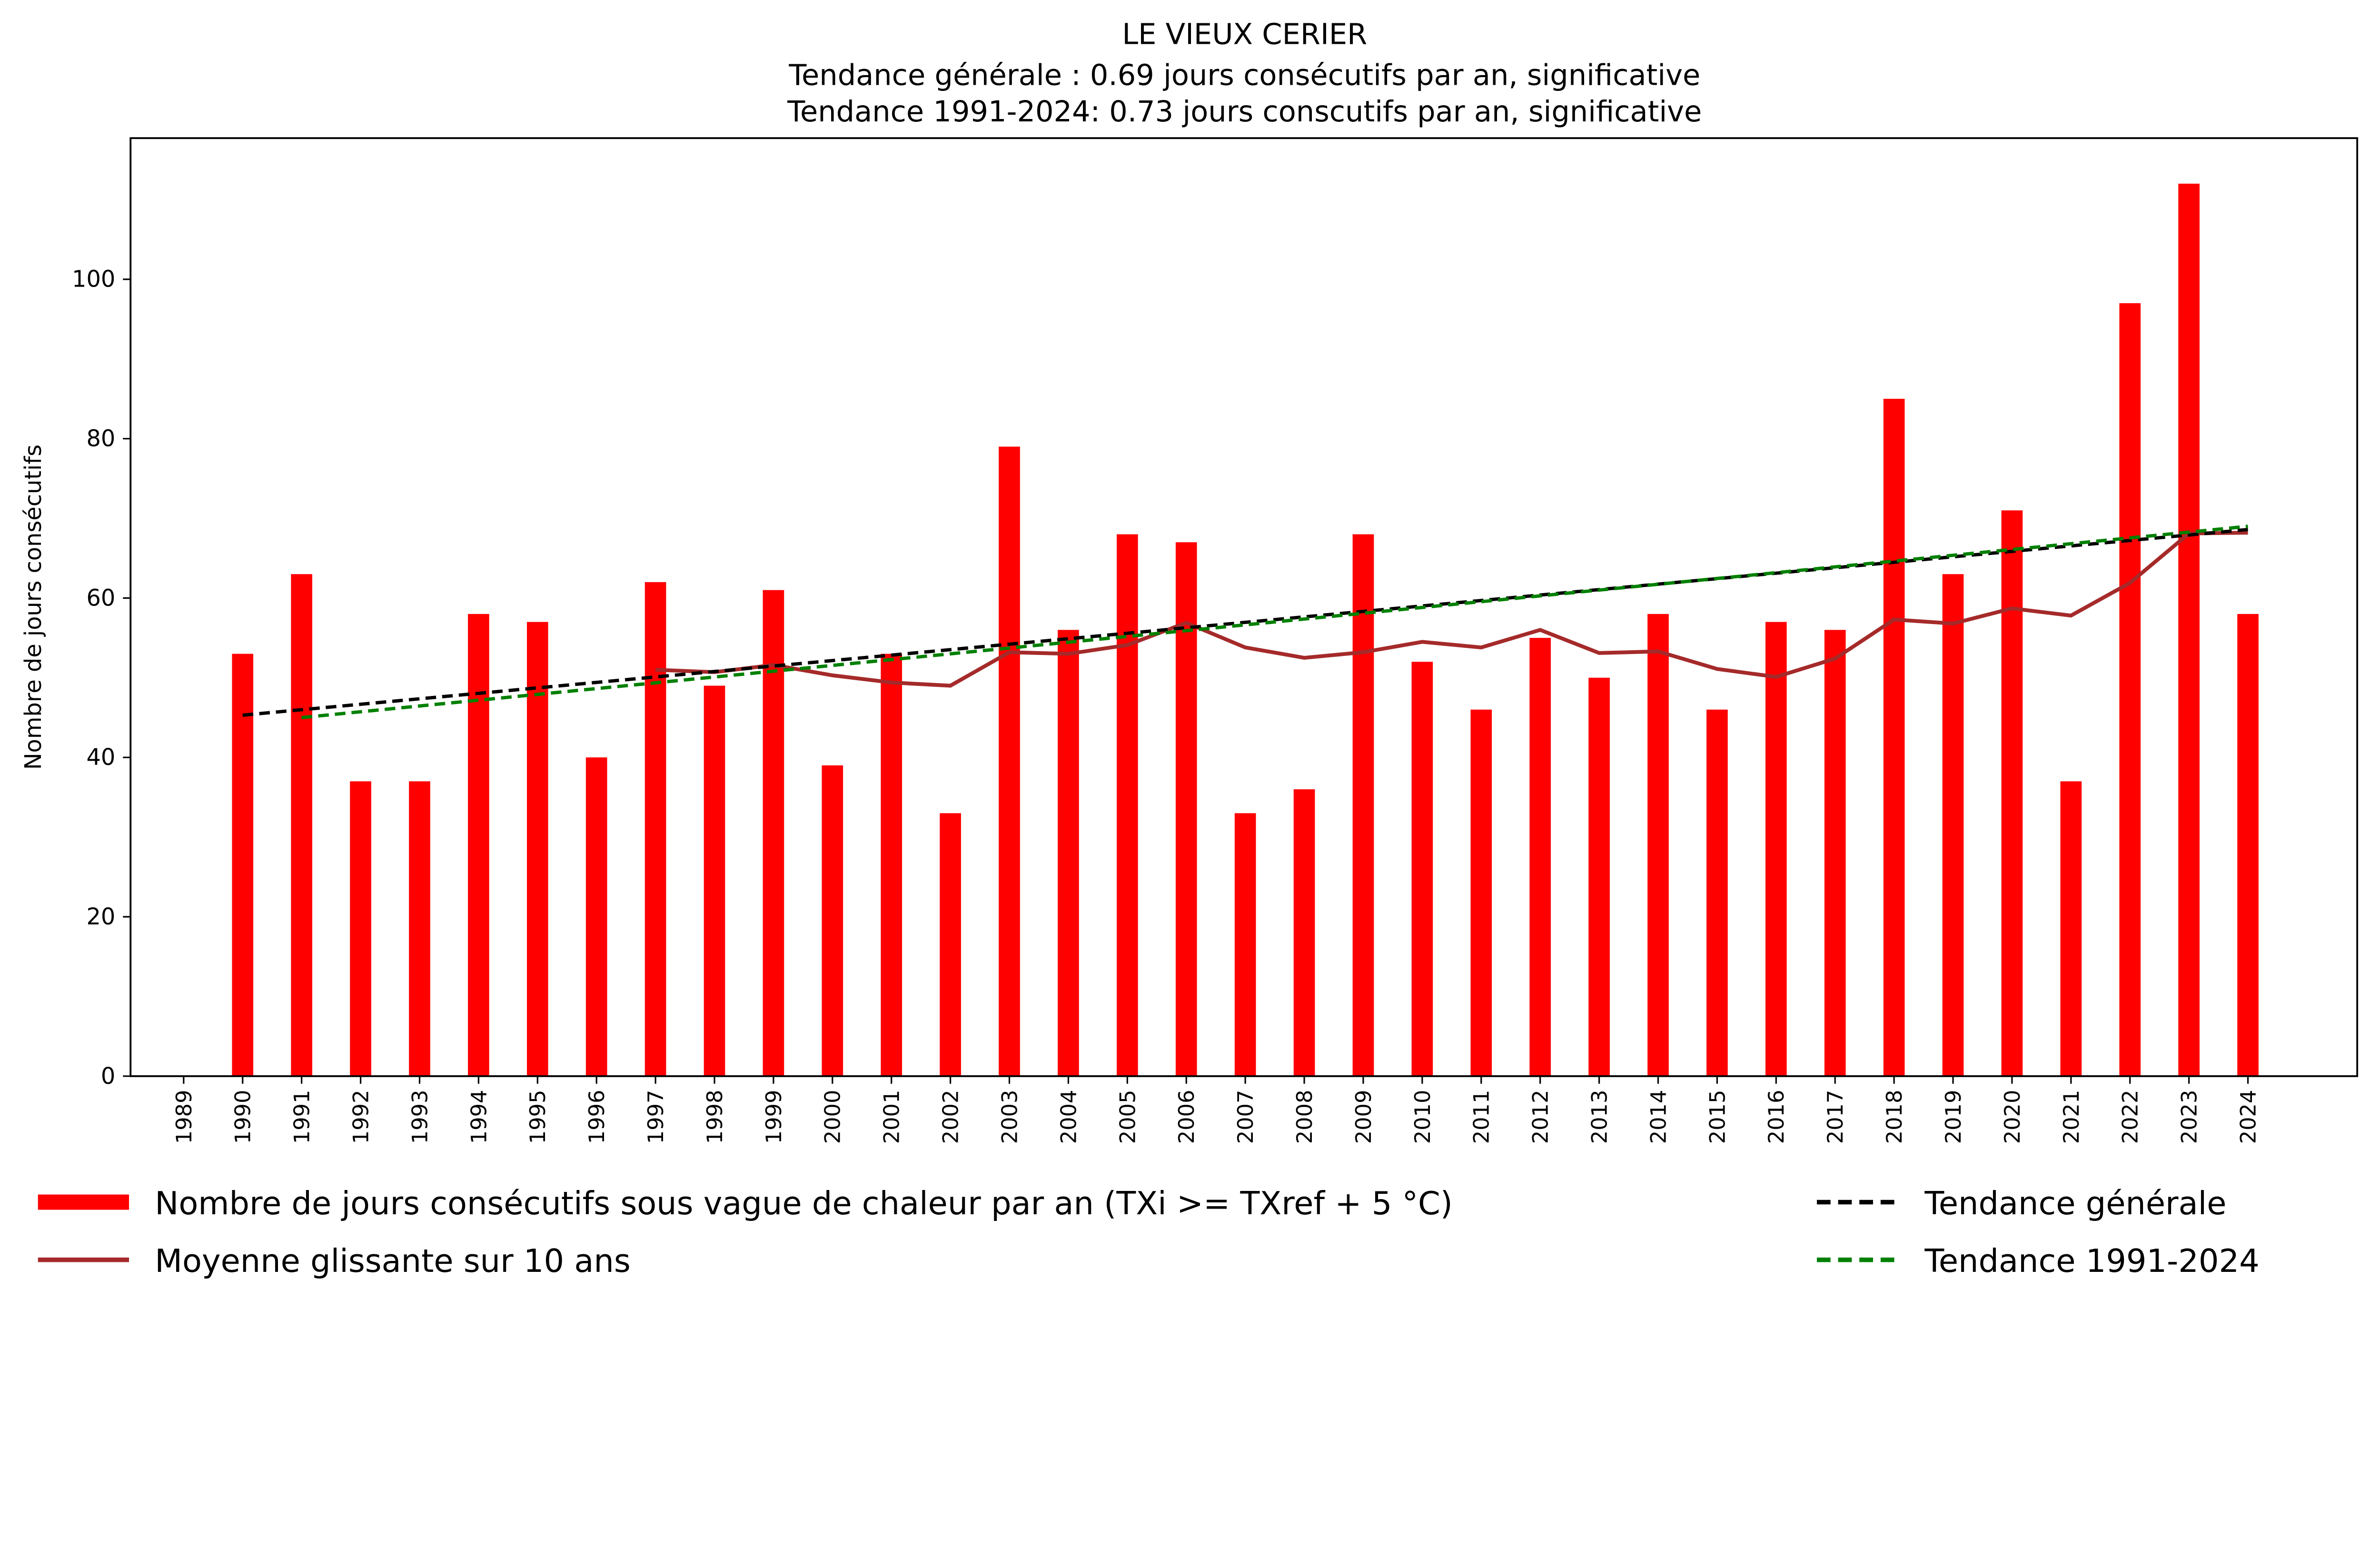 Image resolution: width=2380 pixels, height=1567 pixels. I want to click on x-tick-label: 1995, so click(538, 1117).